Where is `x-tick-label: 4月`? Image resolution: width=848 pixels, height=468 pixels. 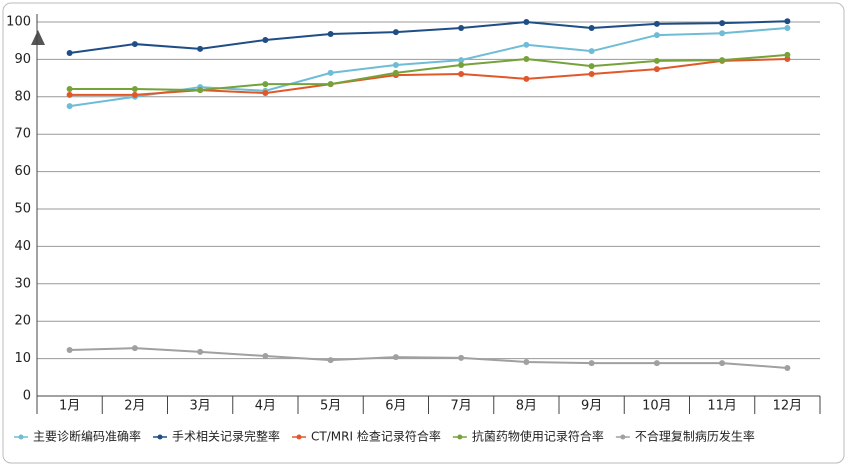 x-tick-label: 4月 is located at coordinates (265, 406).